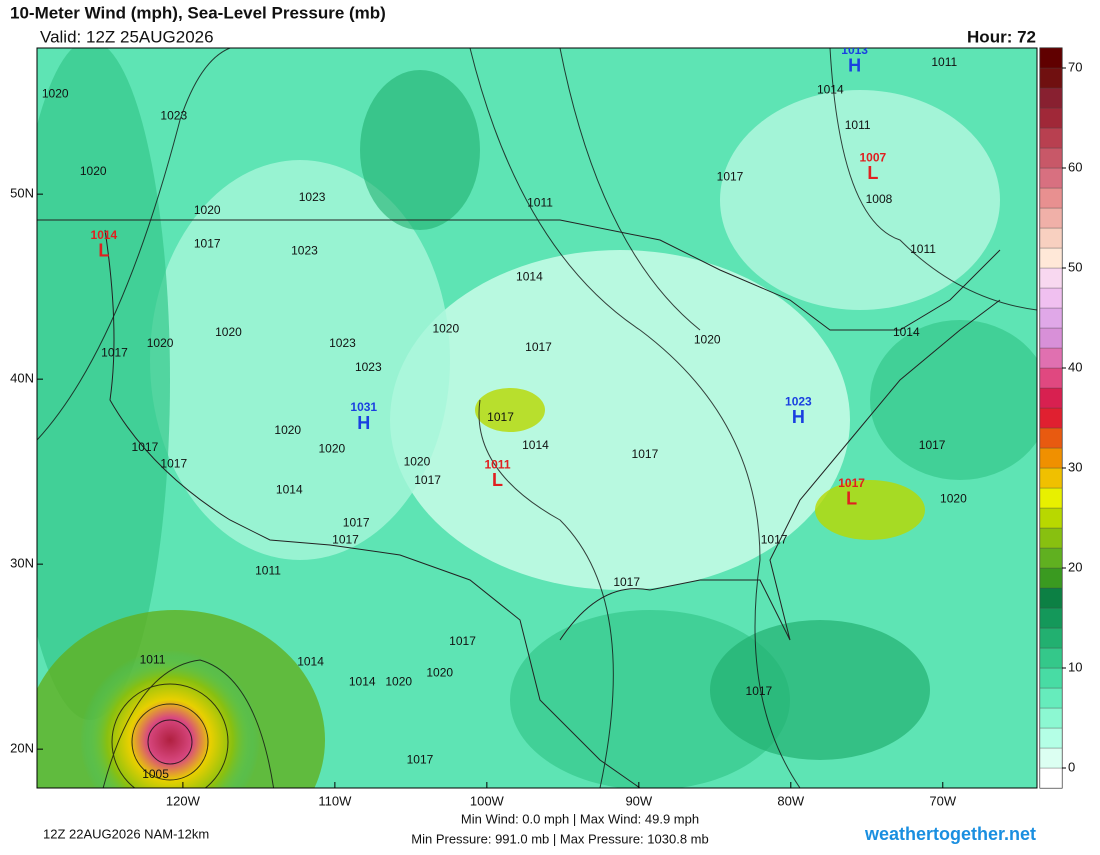 The image size is (1100, 855). I want to click on lat-tick-label: 50N, so click(22, 193).